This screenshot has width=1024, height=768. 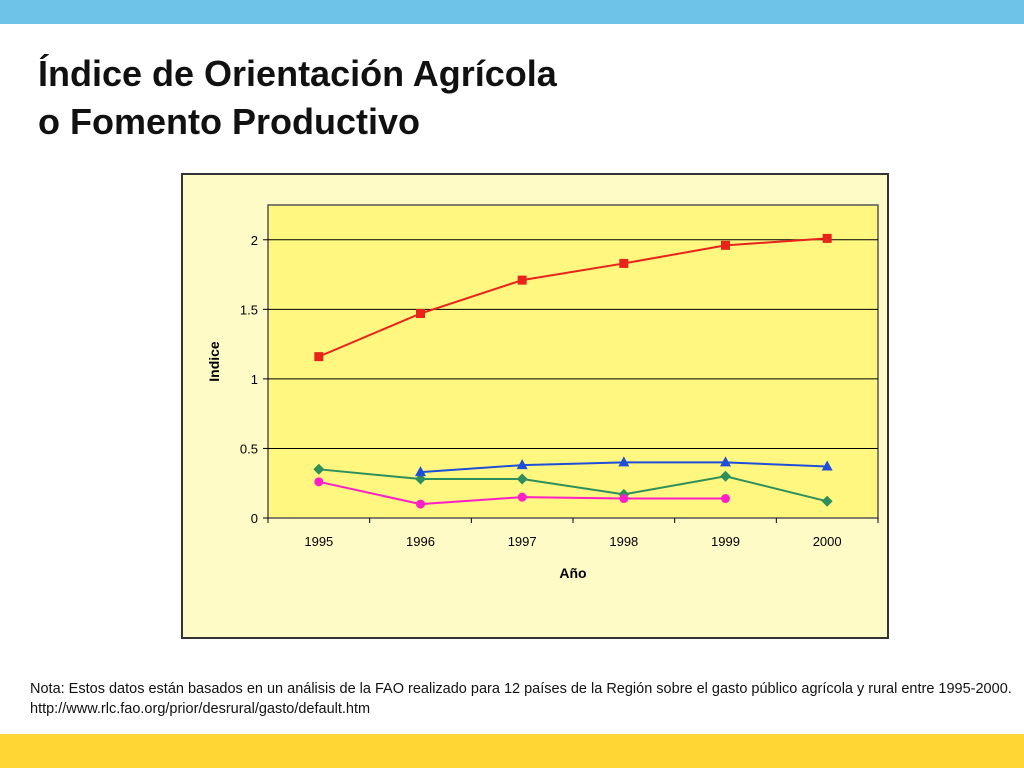 I want to click on x-tick-label: 1996, so click(x=420, y=541).